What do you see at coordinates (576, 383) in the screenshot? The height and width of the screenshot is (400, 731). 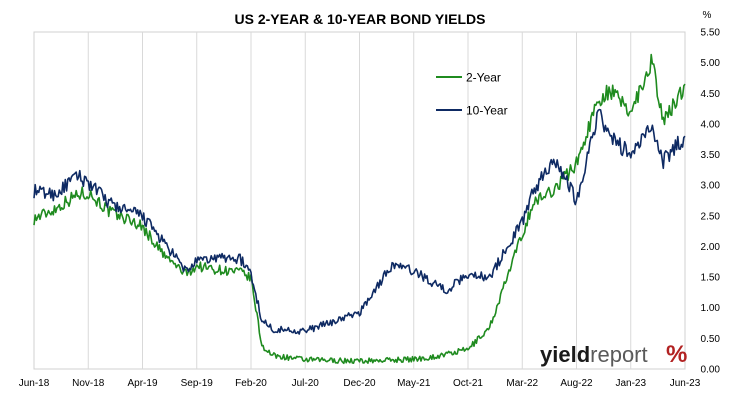 I see `x-tick-label: Aug-22` at bounding box center [576, 383].